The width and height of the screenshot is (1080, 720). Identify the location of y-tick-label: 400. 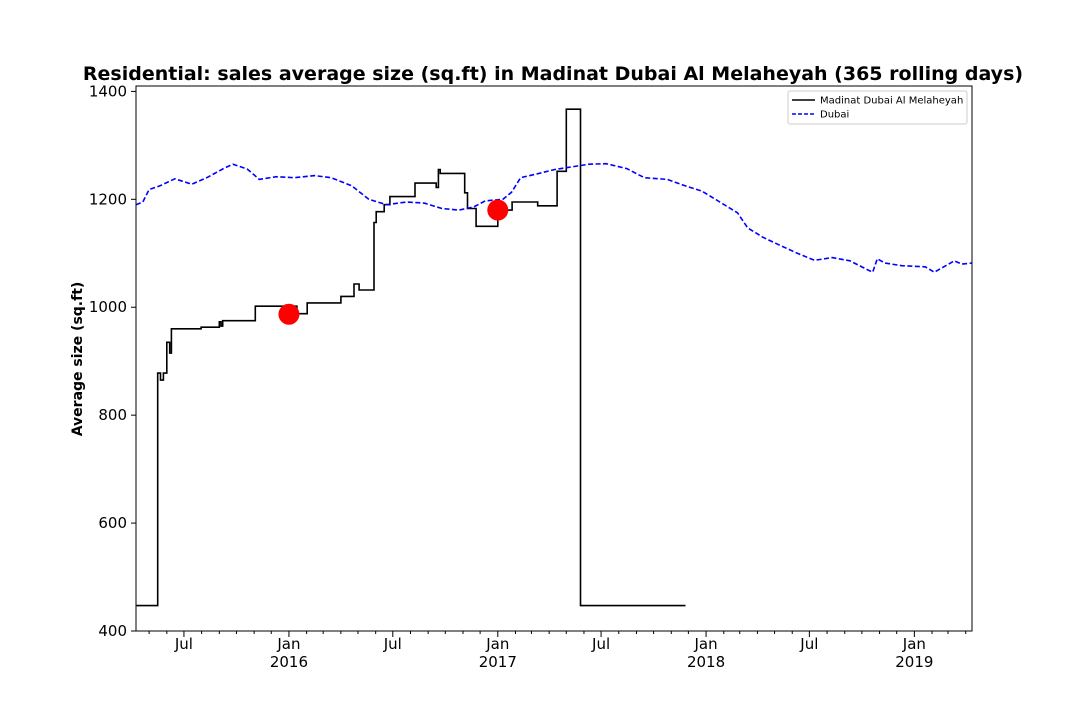
(112, 631).